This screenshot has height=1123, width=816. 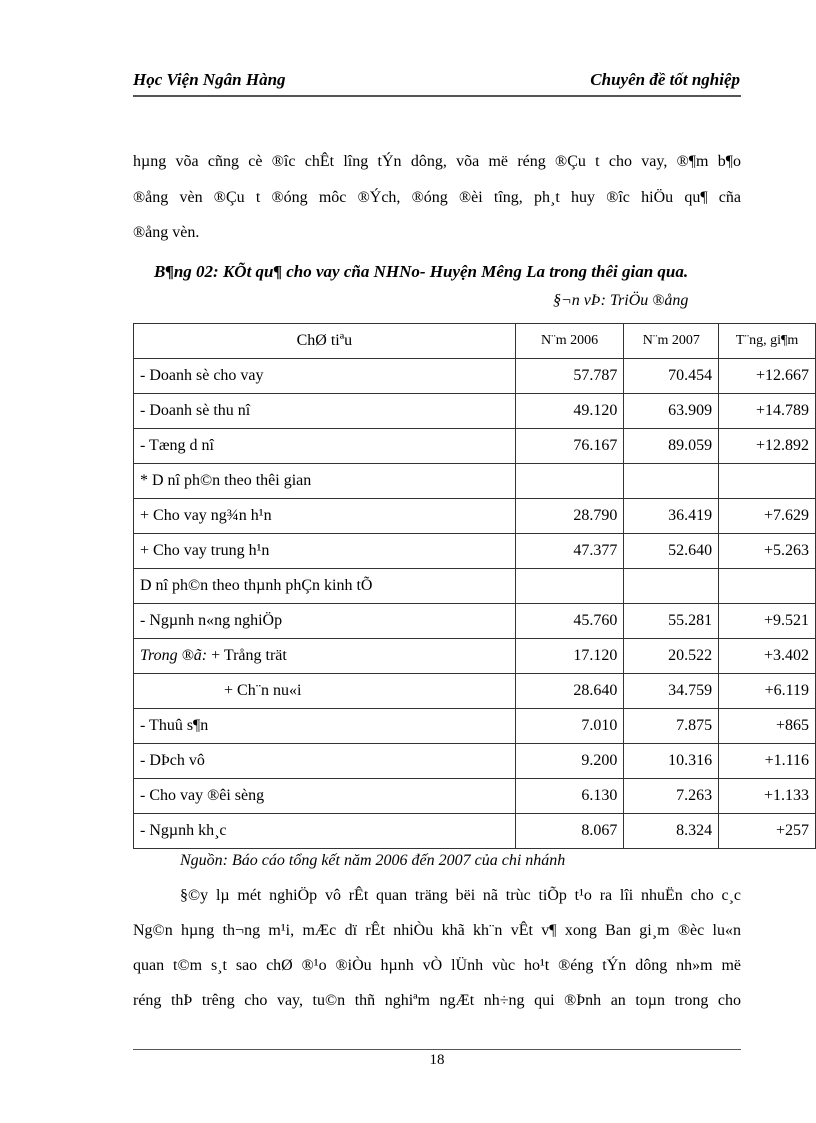 I want to click on row-value: 57.787, so click(x=569, y=376).